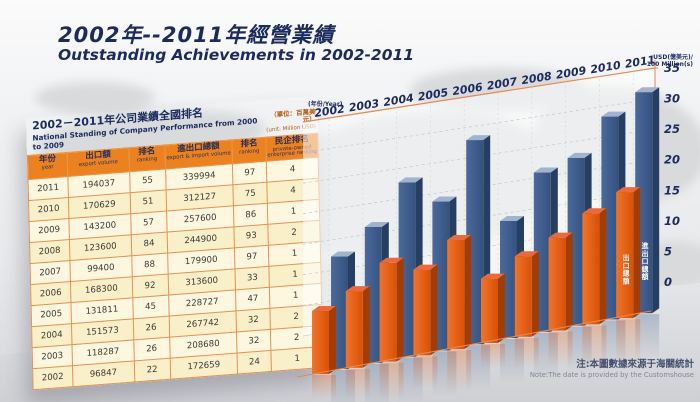 The width and height of the screenshot is (700, 402). I want to click on note-zh: 注:本圖數據來源于海關統計, so click(635, 364).